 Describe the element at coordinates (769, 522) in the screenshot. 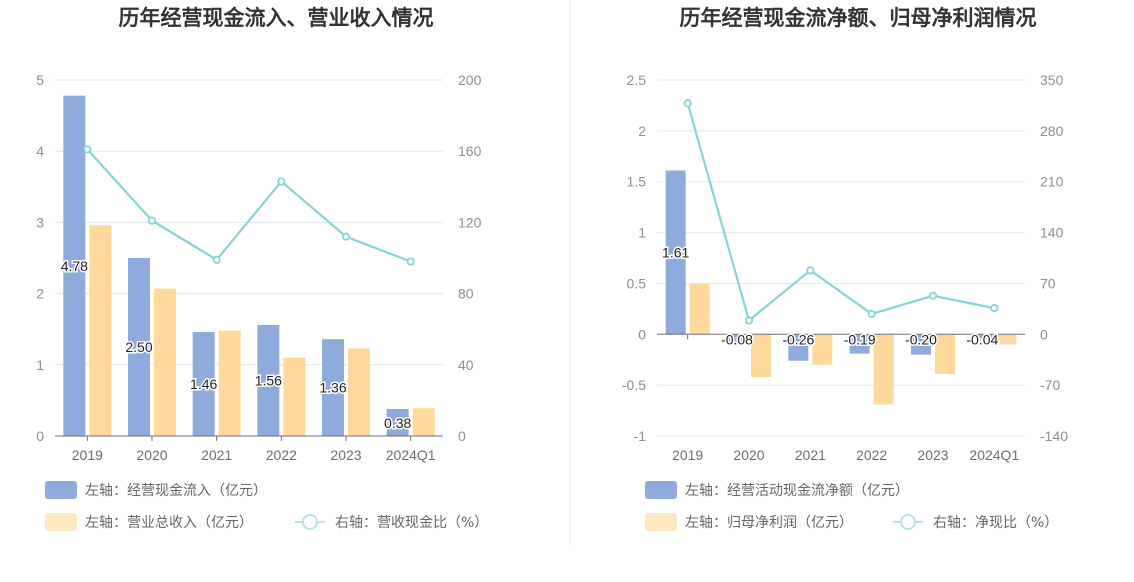

I see `legend-label: 左轴：归母净利润（亿元）` at that location.